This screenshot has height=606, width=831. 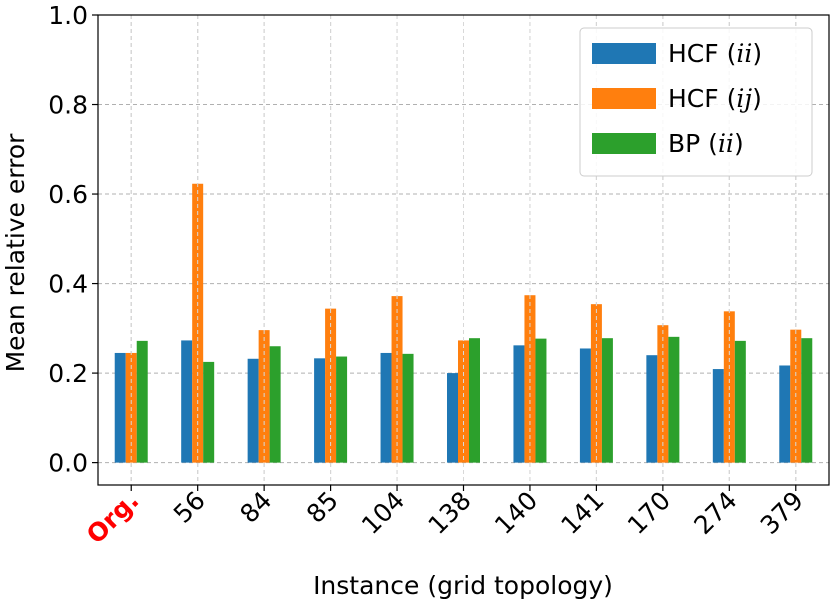 What do you see at coordinates (715, 513) in the screenshot?
I see `x-tick-label: 274` at bounding box center [715, 513].